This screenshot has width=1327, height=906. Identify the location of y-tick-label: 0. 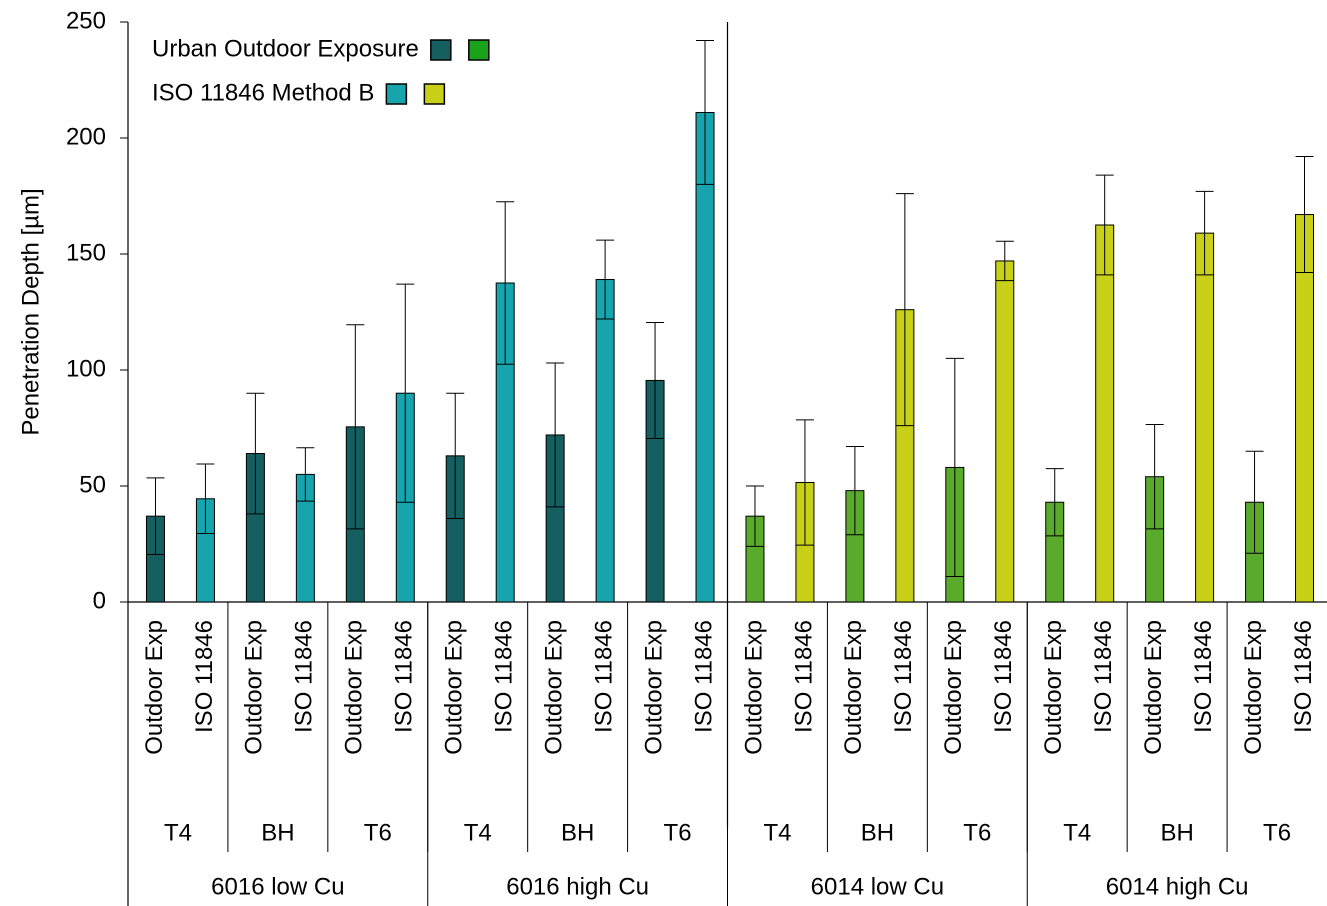
(99, 600).